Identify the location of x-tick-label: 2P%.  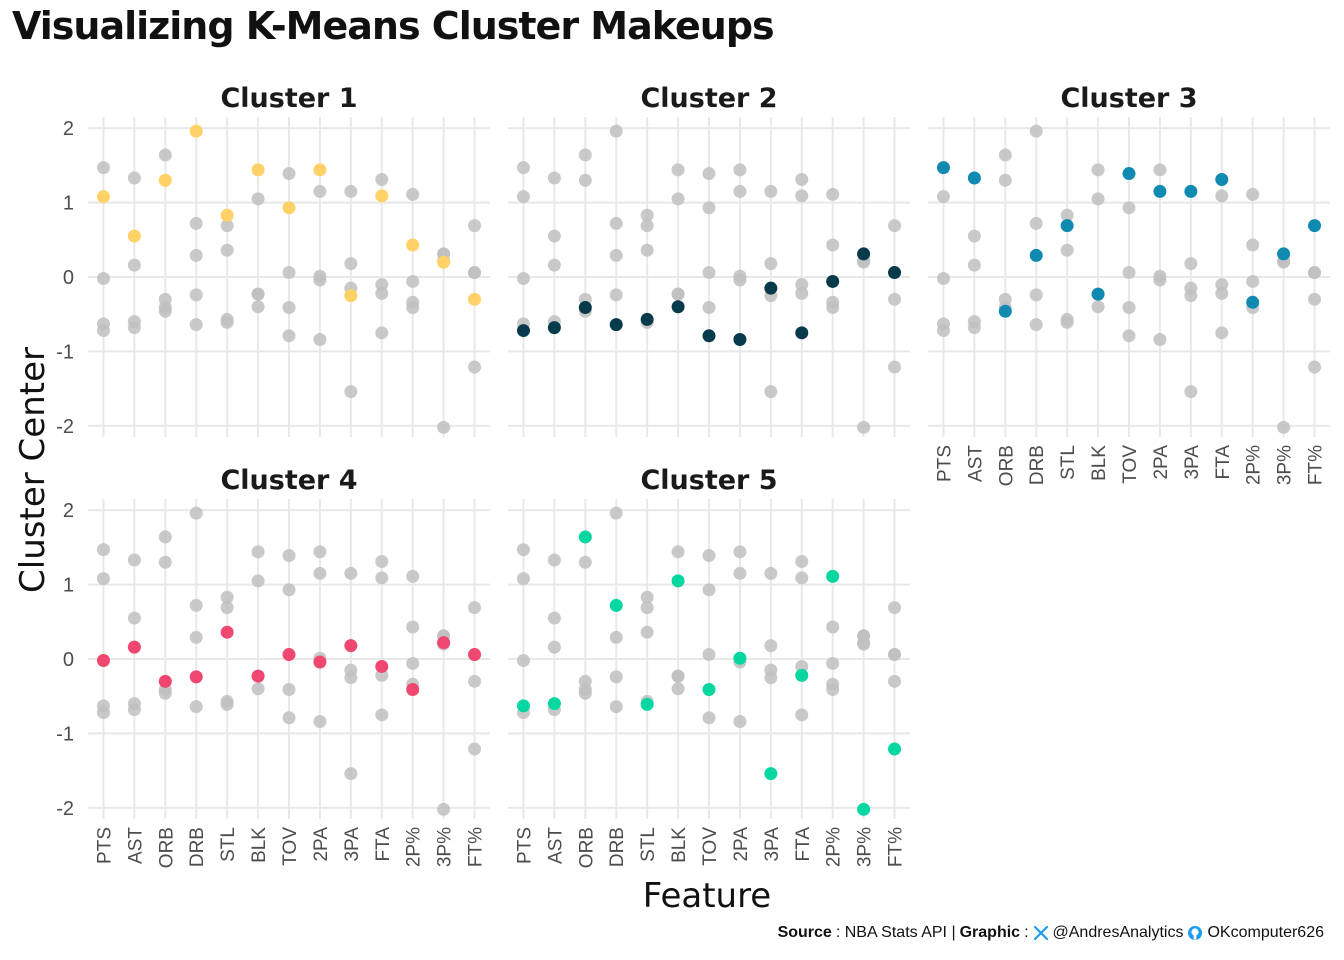
(834, 847).